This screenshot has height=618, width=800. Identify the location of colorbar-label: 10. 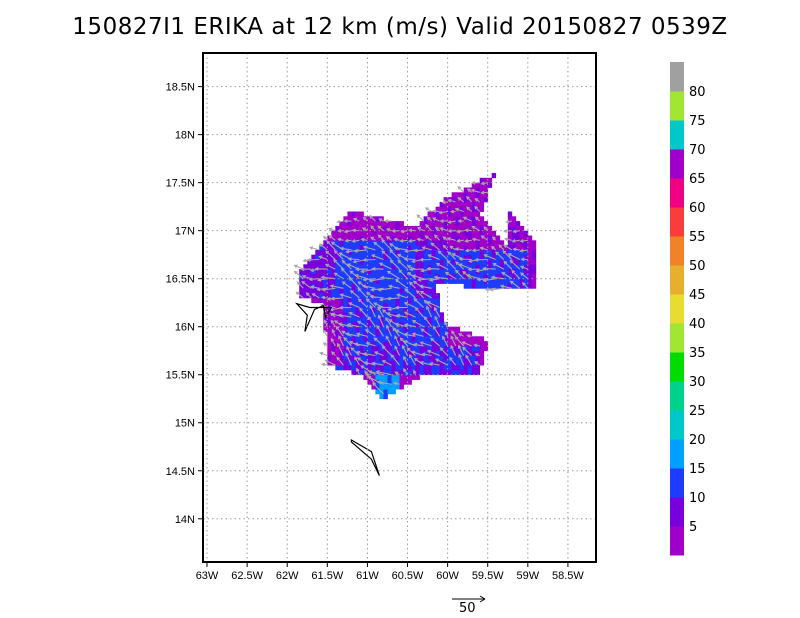
(697, 498).